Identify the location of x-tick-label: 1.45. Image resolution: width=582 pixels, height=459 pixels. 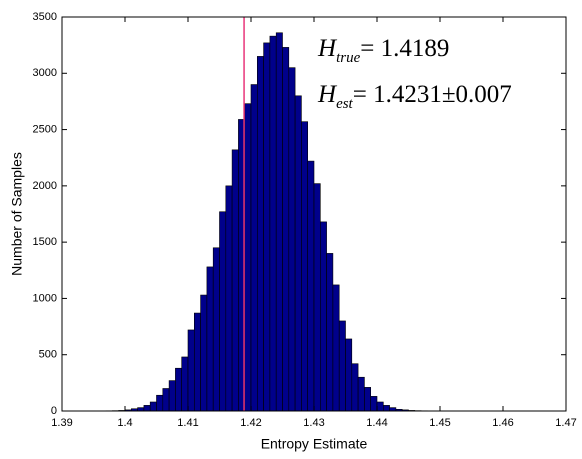
(439, 423).